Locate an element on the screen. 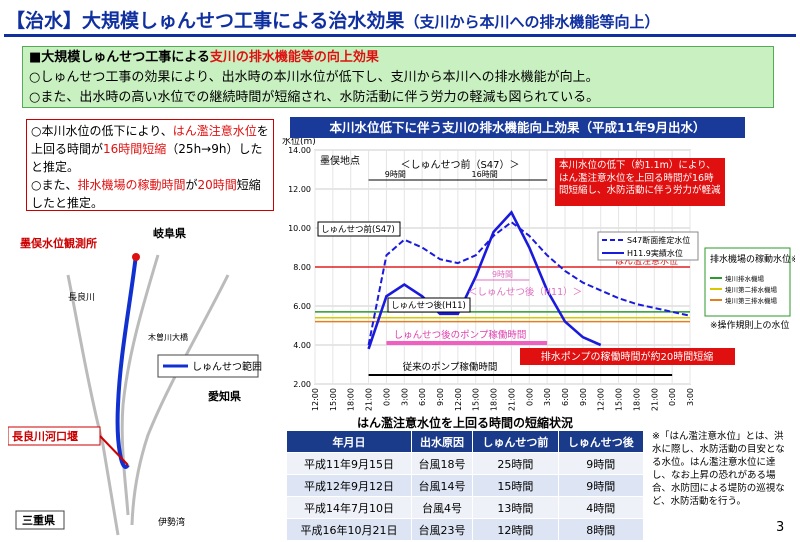 The width and height of the screenshot is (800, 542). y-axis-label: 水位(m) is located at coordinates (299, 142).